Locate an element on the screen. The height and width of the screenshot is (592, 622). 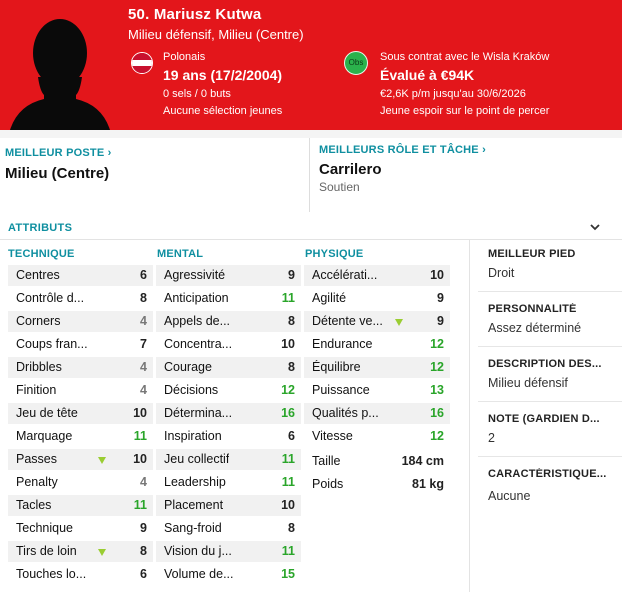
technical-attribute-row: Tirs de loin 8 is located at coordinates (80, 551).